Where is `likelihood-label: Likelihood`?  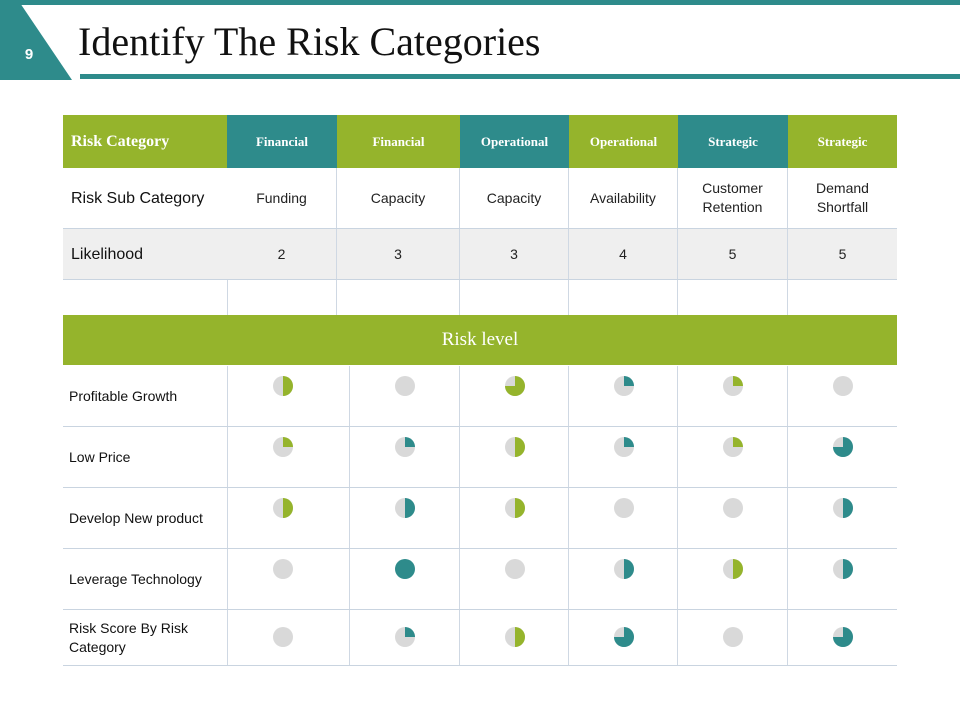
likelihood-label: Likelihood is located at coordinates (145, 254).